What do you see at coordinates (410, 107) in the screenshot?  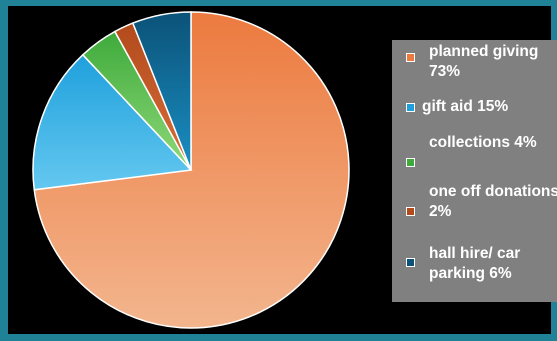 I see `legend-swatch-gift-aid` at bounding box center [410, 107].